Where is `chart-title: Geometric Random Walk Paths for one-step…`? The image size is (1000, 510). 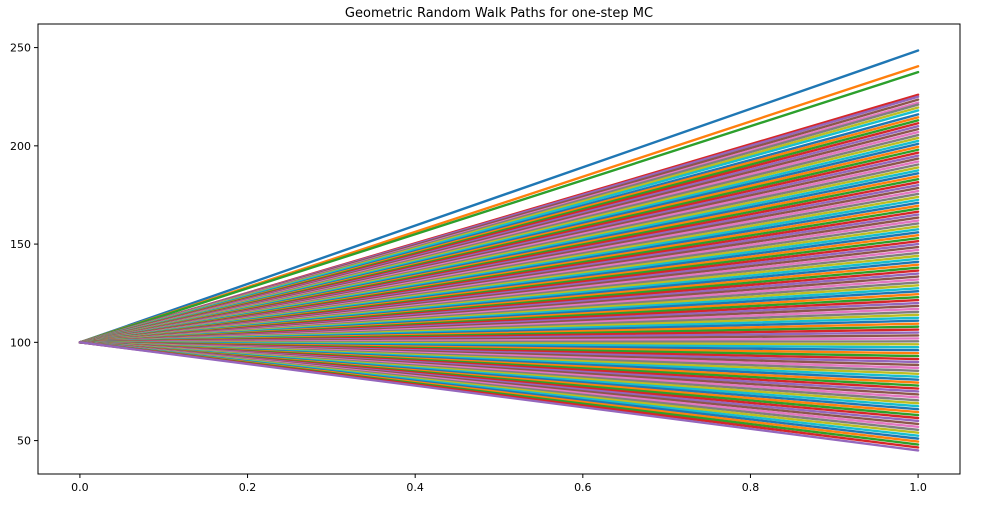
chart-title: Geometric Random Walk Paths for one-step… is located at coordinates (499, 13).